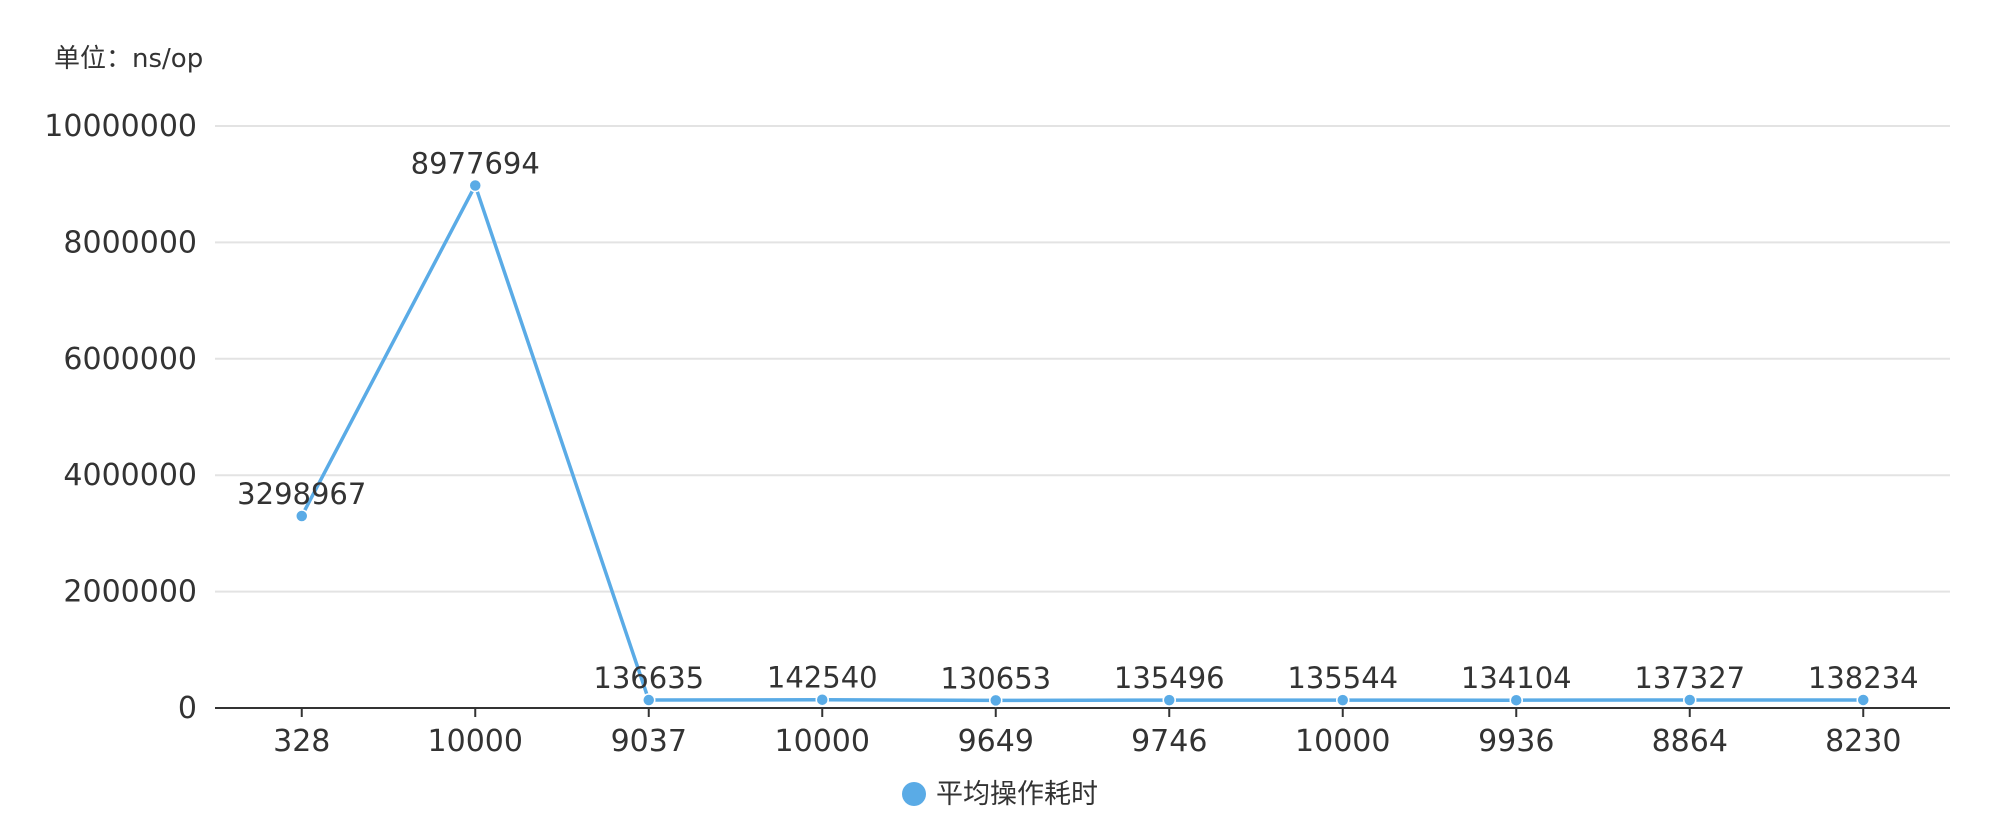  I want to click on data-label: 135544, so click(1342, 678).